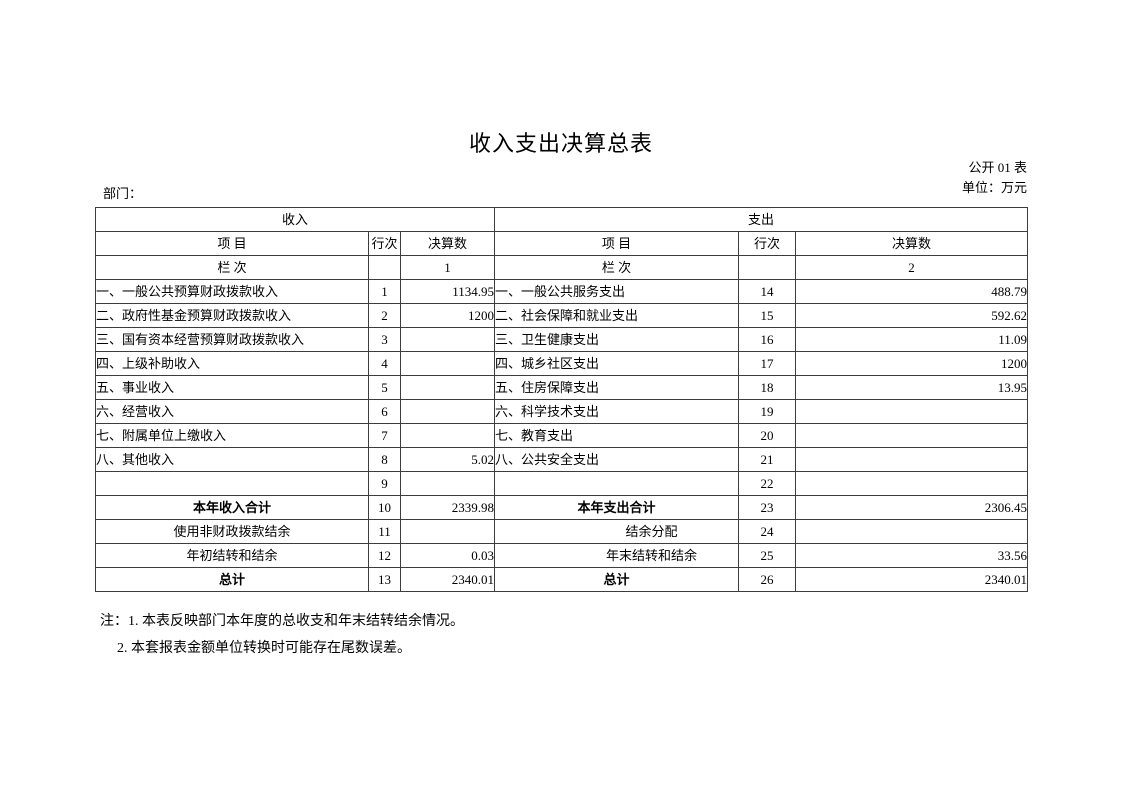 This screenshot has width=1122, height=793. Describe the element at coordinates (232, 579) in the screenshot. I see `income-item-cell: 总计` at that location.